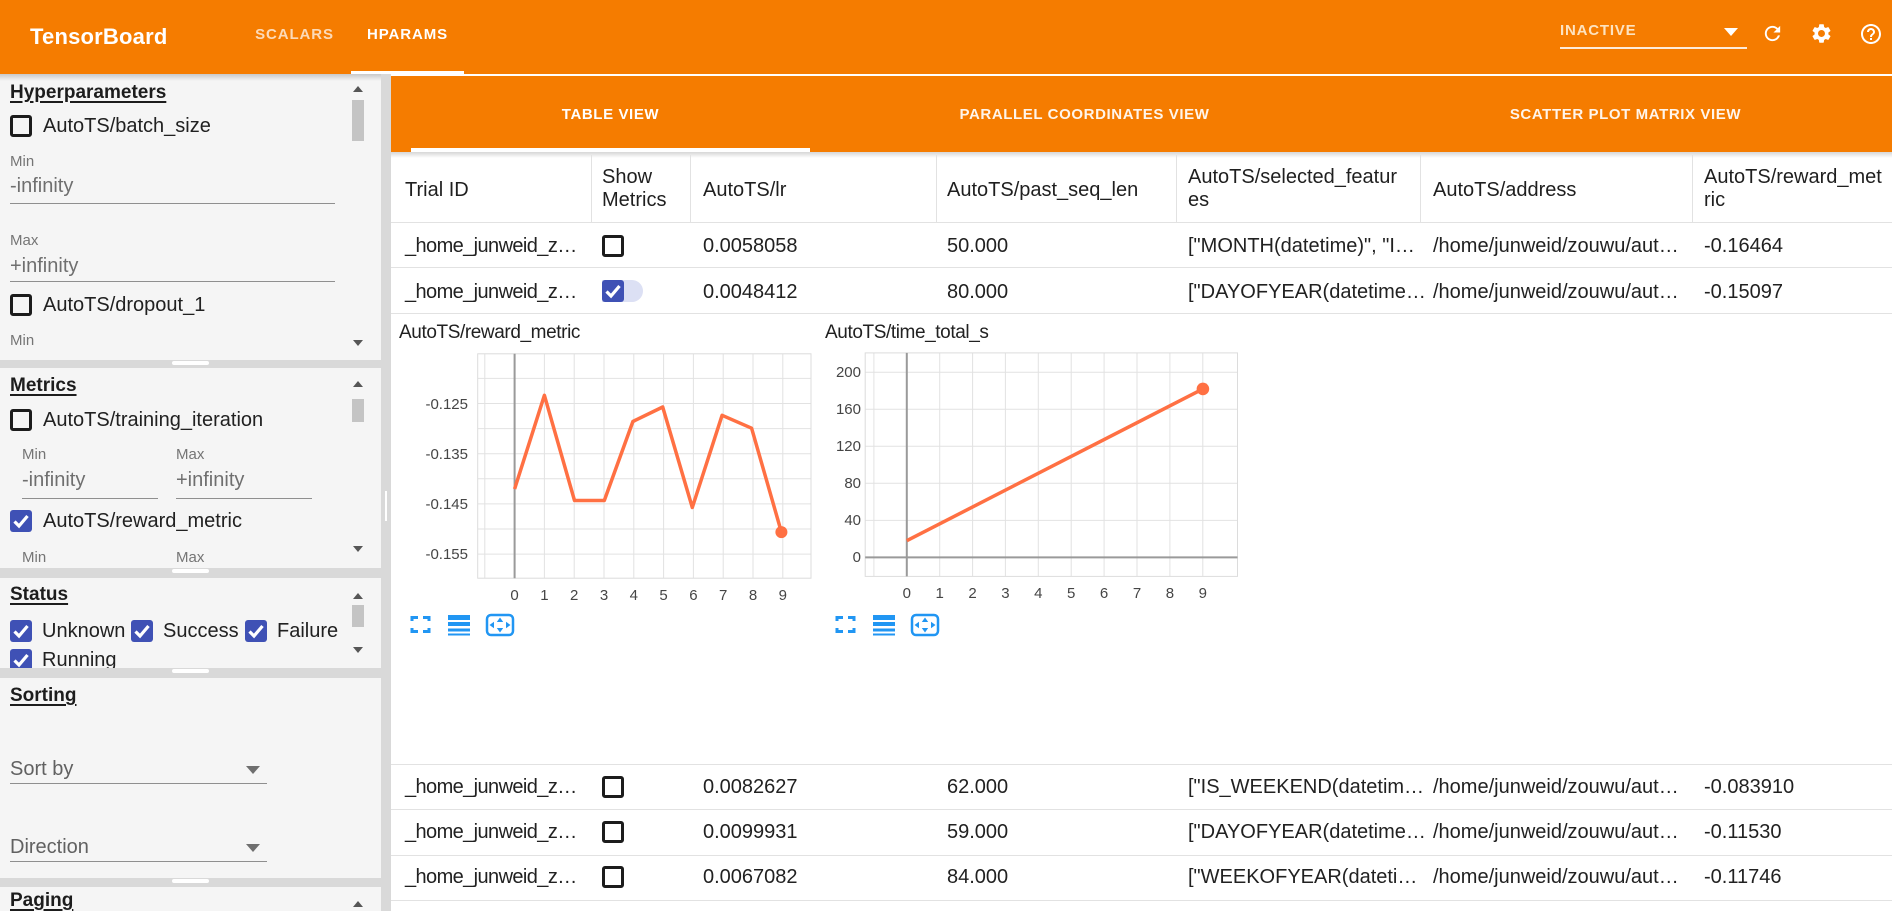 The height and width of the screenshot is (911, 1892). Describe the element at coordinates (446, 504) in the screenshot. I see `svg-text: -0.145` at that location.